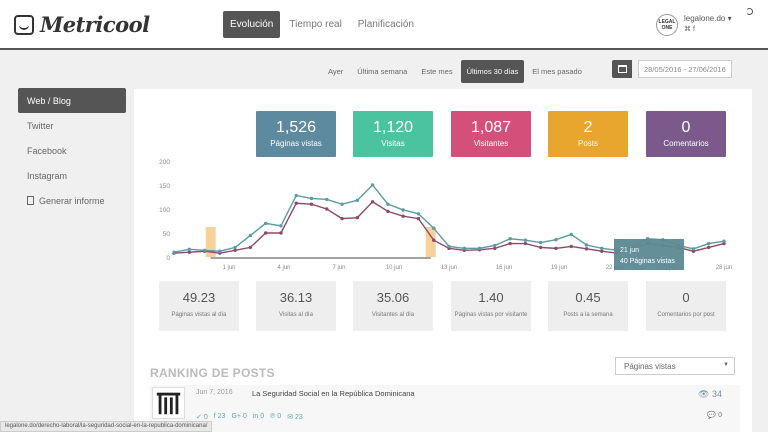 This screenshot has height=432, width=768. I want to click on metricool-logo-icon, so click(24, 24).